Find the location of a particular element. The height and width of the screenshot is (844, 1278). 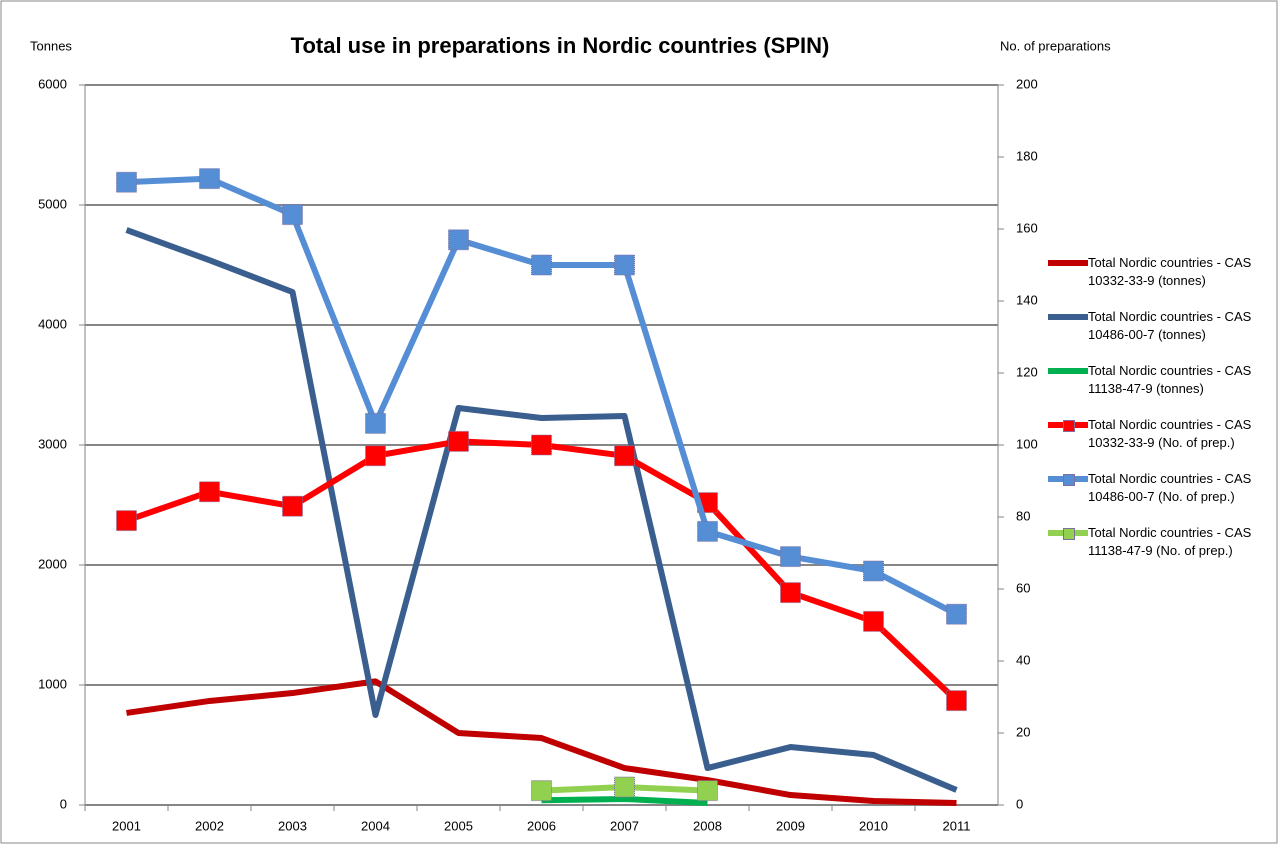

y2-tick-label: 180 is located at coordinates (1027, 155).